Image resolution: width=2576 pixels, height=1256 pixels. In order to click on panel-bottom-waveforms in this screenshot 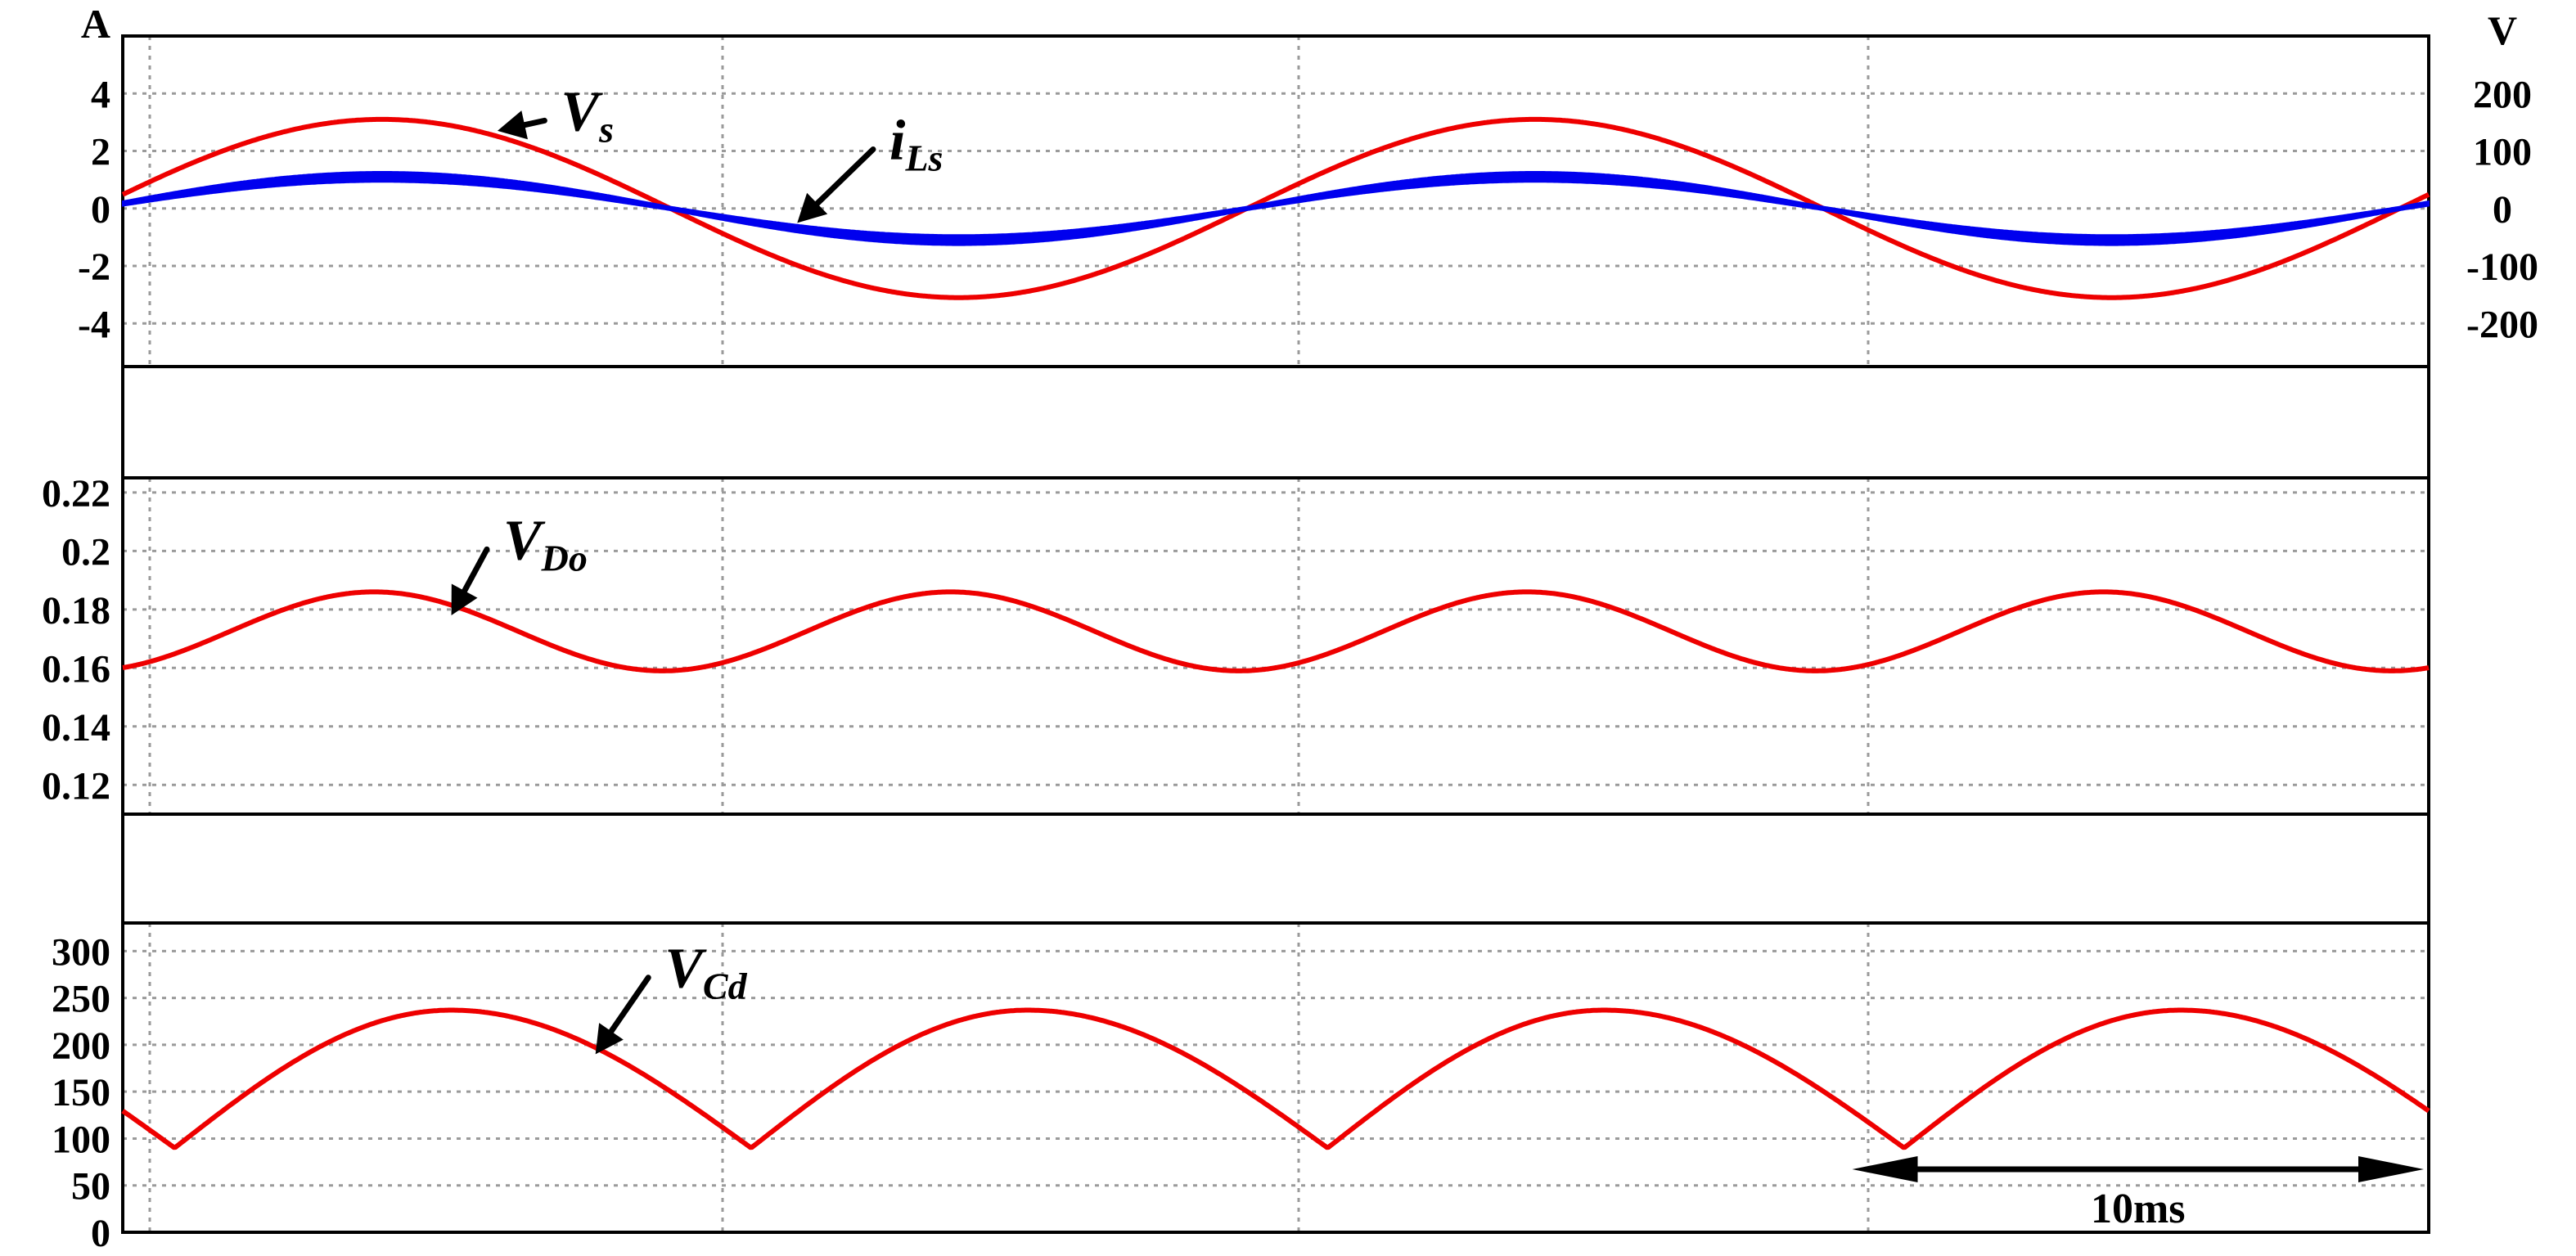, I will do `click(1275, 1078)`.